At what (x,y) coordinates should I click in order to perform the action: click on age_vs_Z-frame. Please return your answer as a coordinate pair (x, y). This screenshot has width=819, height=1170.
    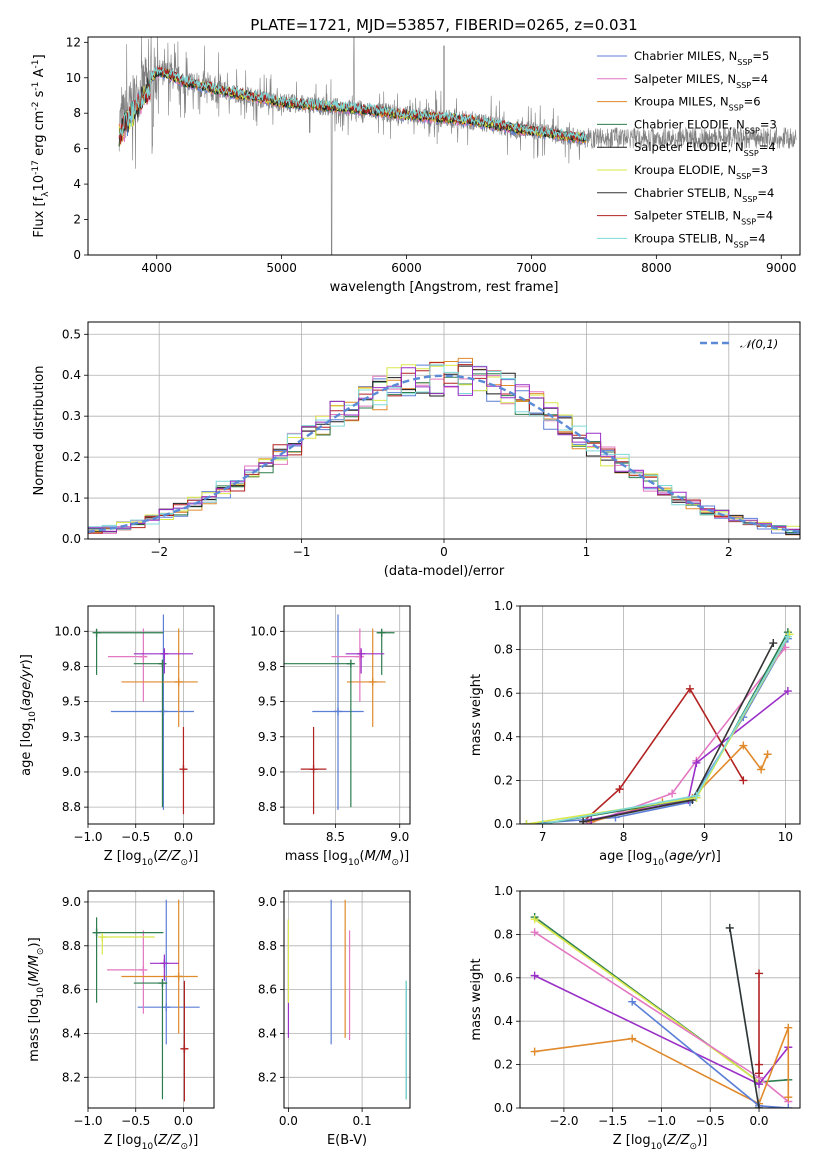
    Looking at the image, I should click on (151, 715).